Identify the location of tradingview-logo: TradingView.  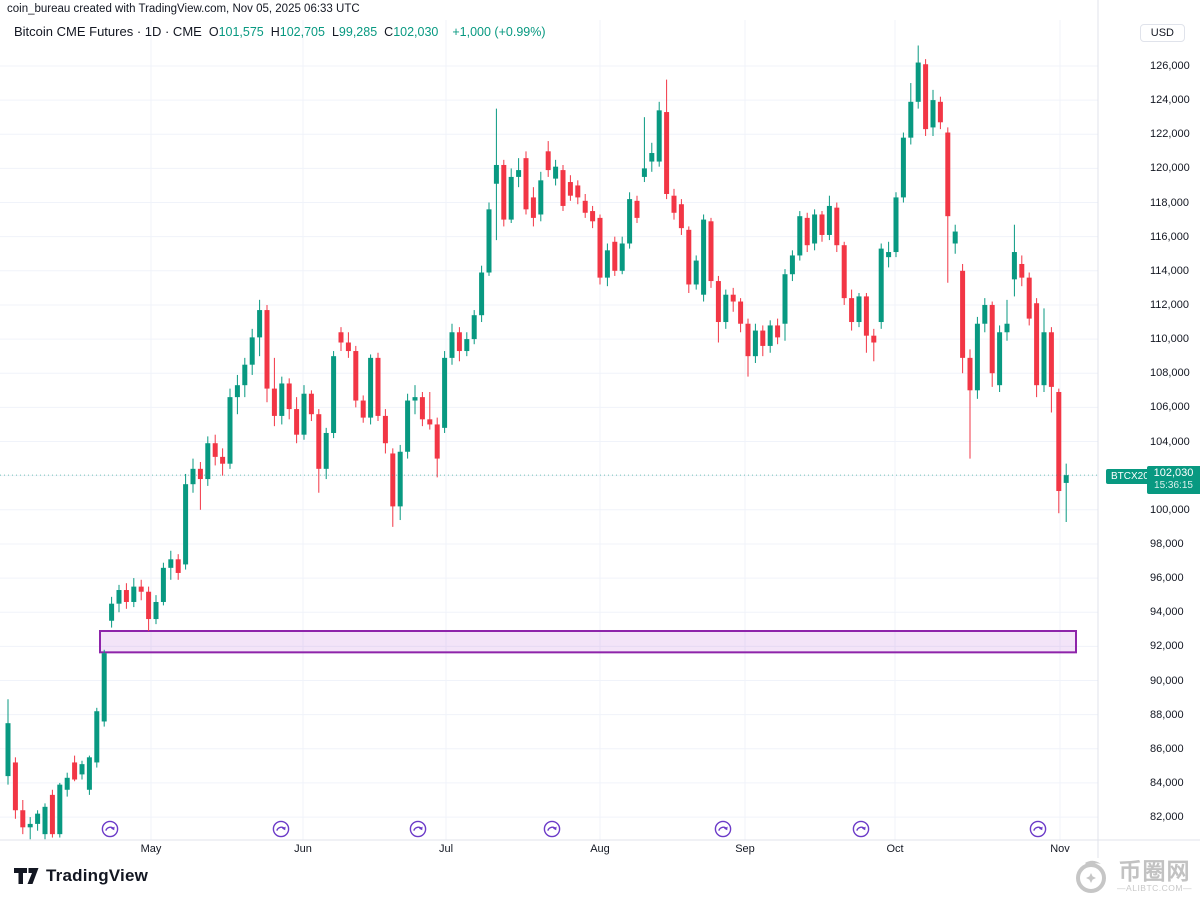
(81, 876).